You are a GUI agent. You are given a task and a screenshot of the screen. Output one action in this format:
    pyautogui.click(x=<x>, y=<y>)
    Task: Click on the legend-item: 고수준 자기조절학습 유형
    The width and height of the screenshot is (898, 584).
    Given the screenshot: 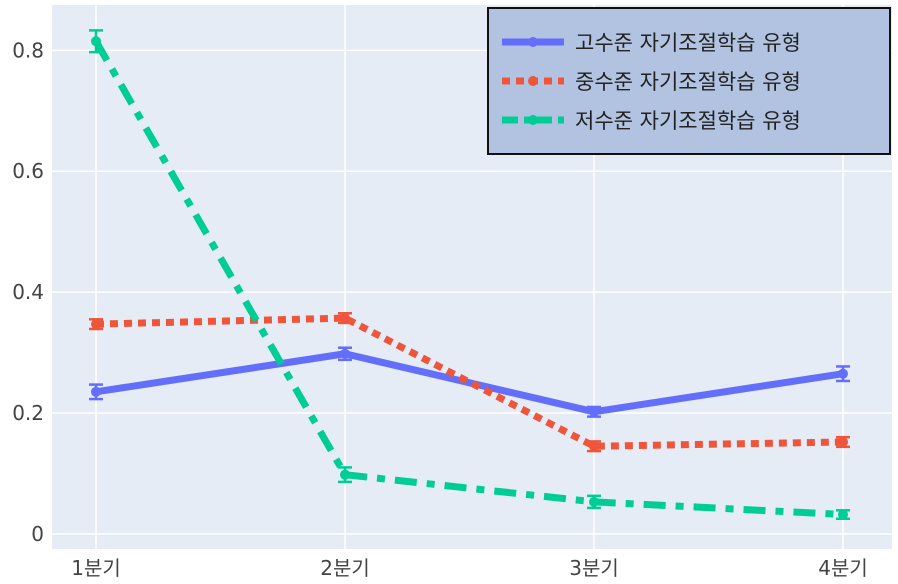 What is the action you would take?
    pyautogui.click(x=651, y=43)
    